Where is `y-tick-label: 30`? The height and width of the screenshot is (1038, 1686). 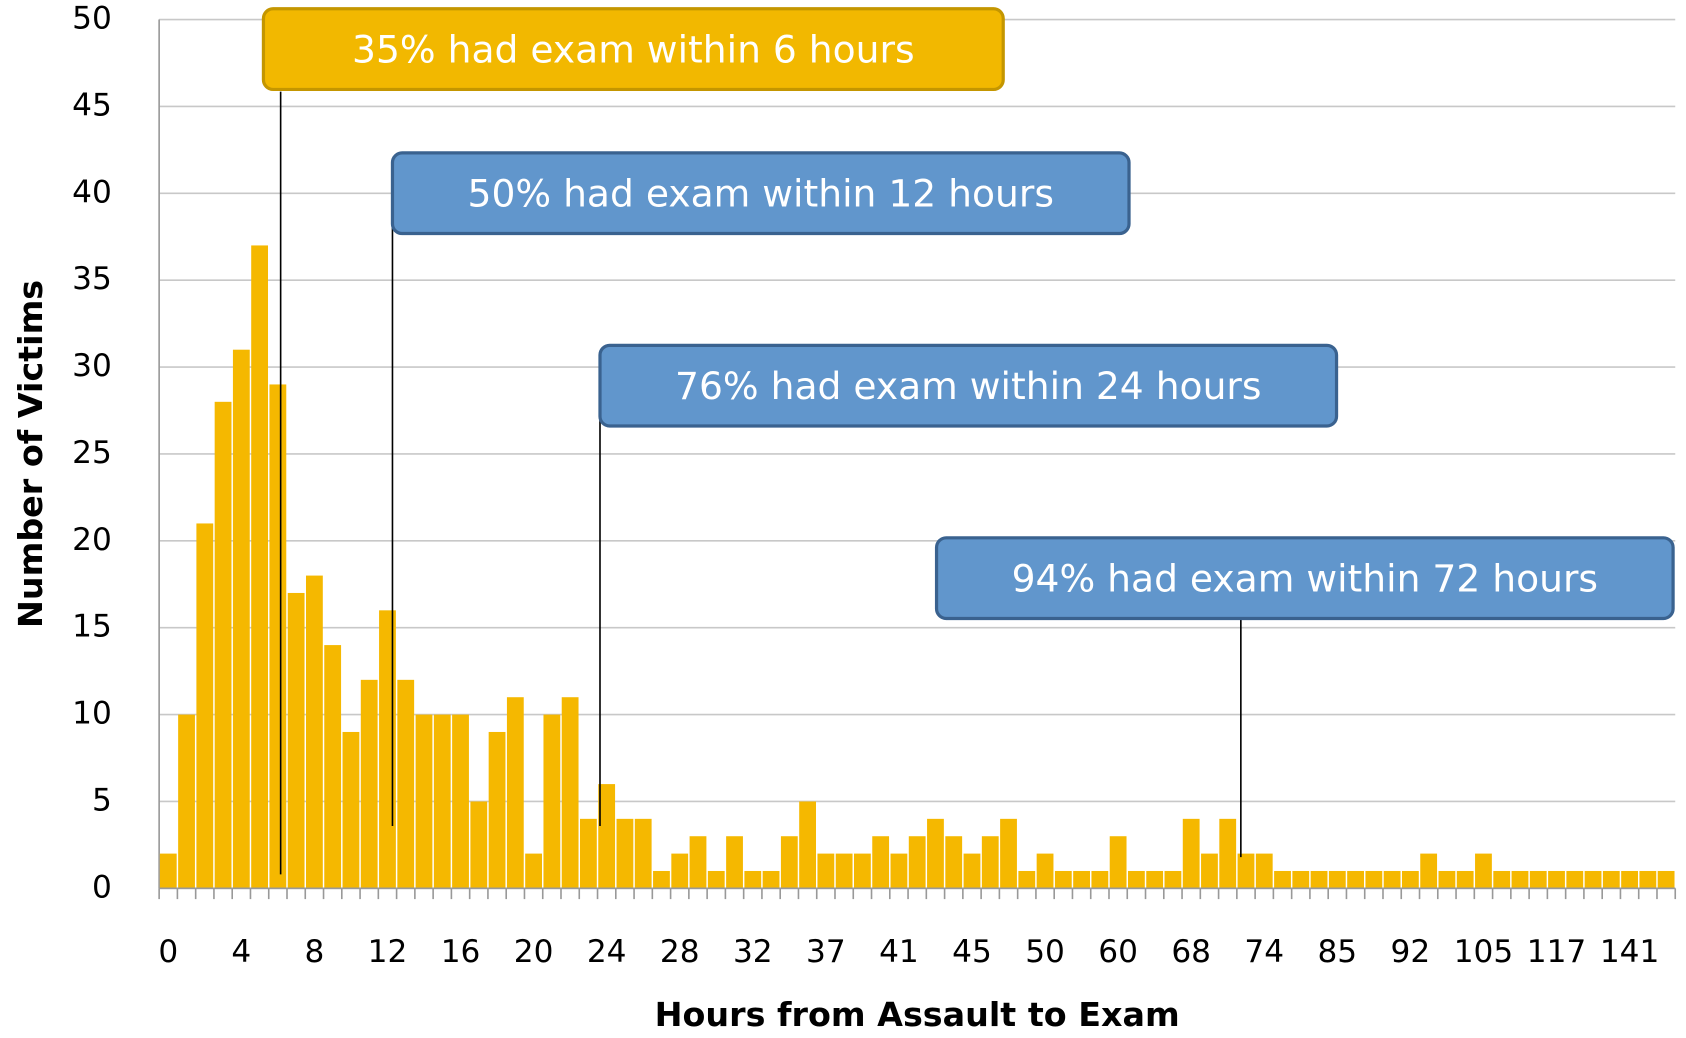
y-tick-label: 30 is located at coordinates (92, 366).